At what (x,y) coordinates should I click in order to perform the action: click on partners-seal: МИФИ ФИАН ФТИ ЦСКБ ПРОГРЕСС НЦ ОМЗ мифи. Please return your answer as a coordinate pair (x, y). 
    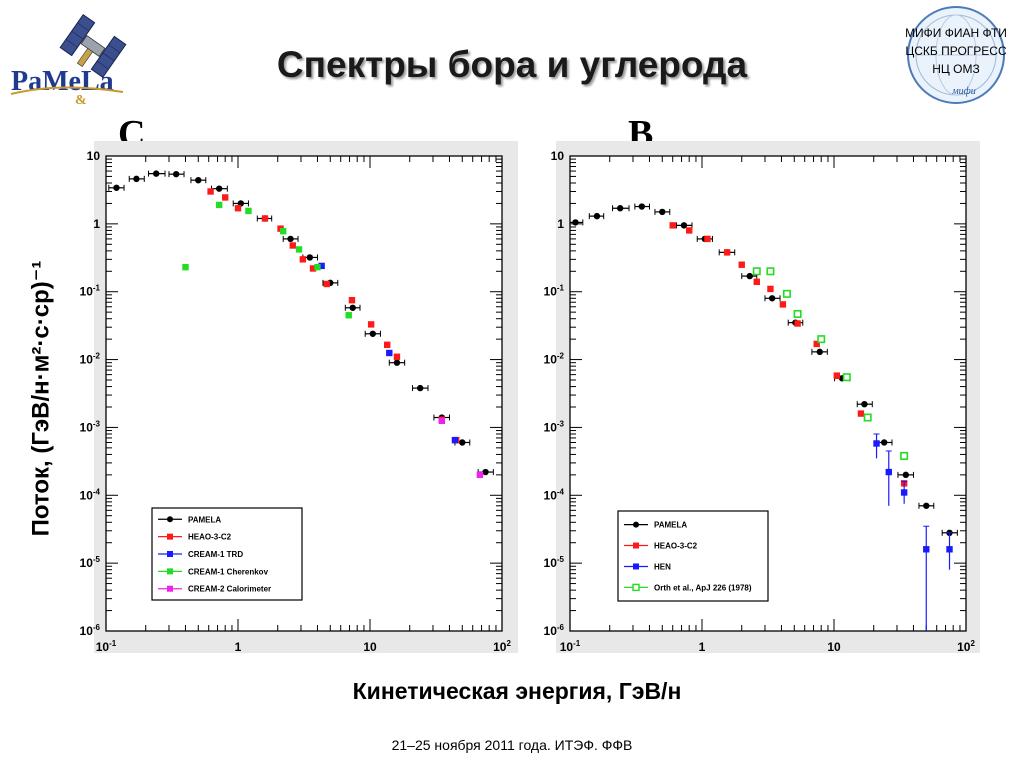
    Looking at the image, I should click on (956, 55).